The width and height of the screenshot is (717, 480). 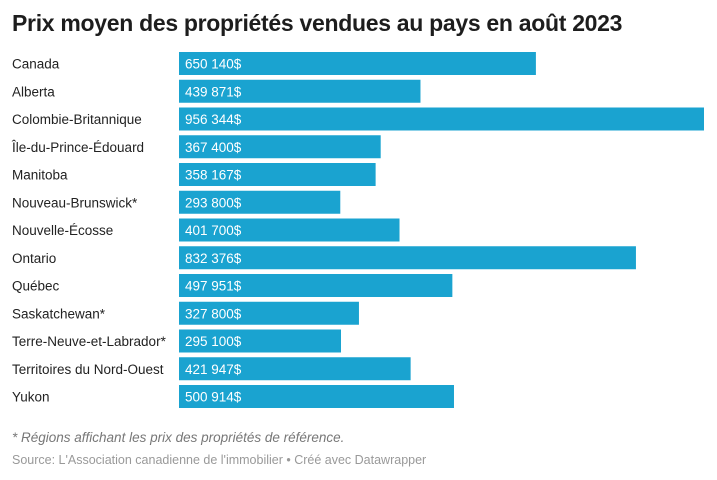 I want to click on category-label: Île-du-Prince-Édouard, so click(x=77, y=147).